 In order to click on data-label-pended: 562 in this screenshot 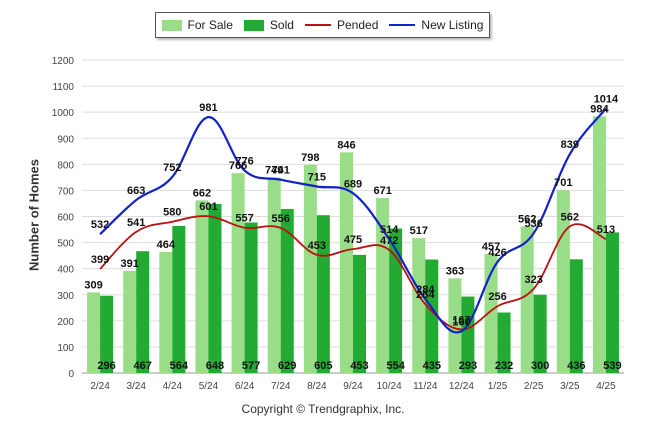, I will do `click(570, 217)`.